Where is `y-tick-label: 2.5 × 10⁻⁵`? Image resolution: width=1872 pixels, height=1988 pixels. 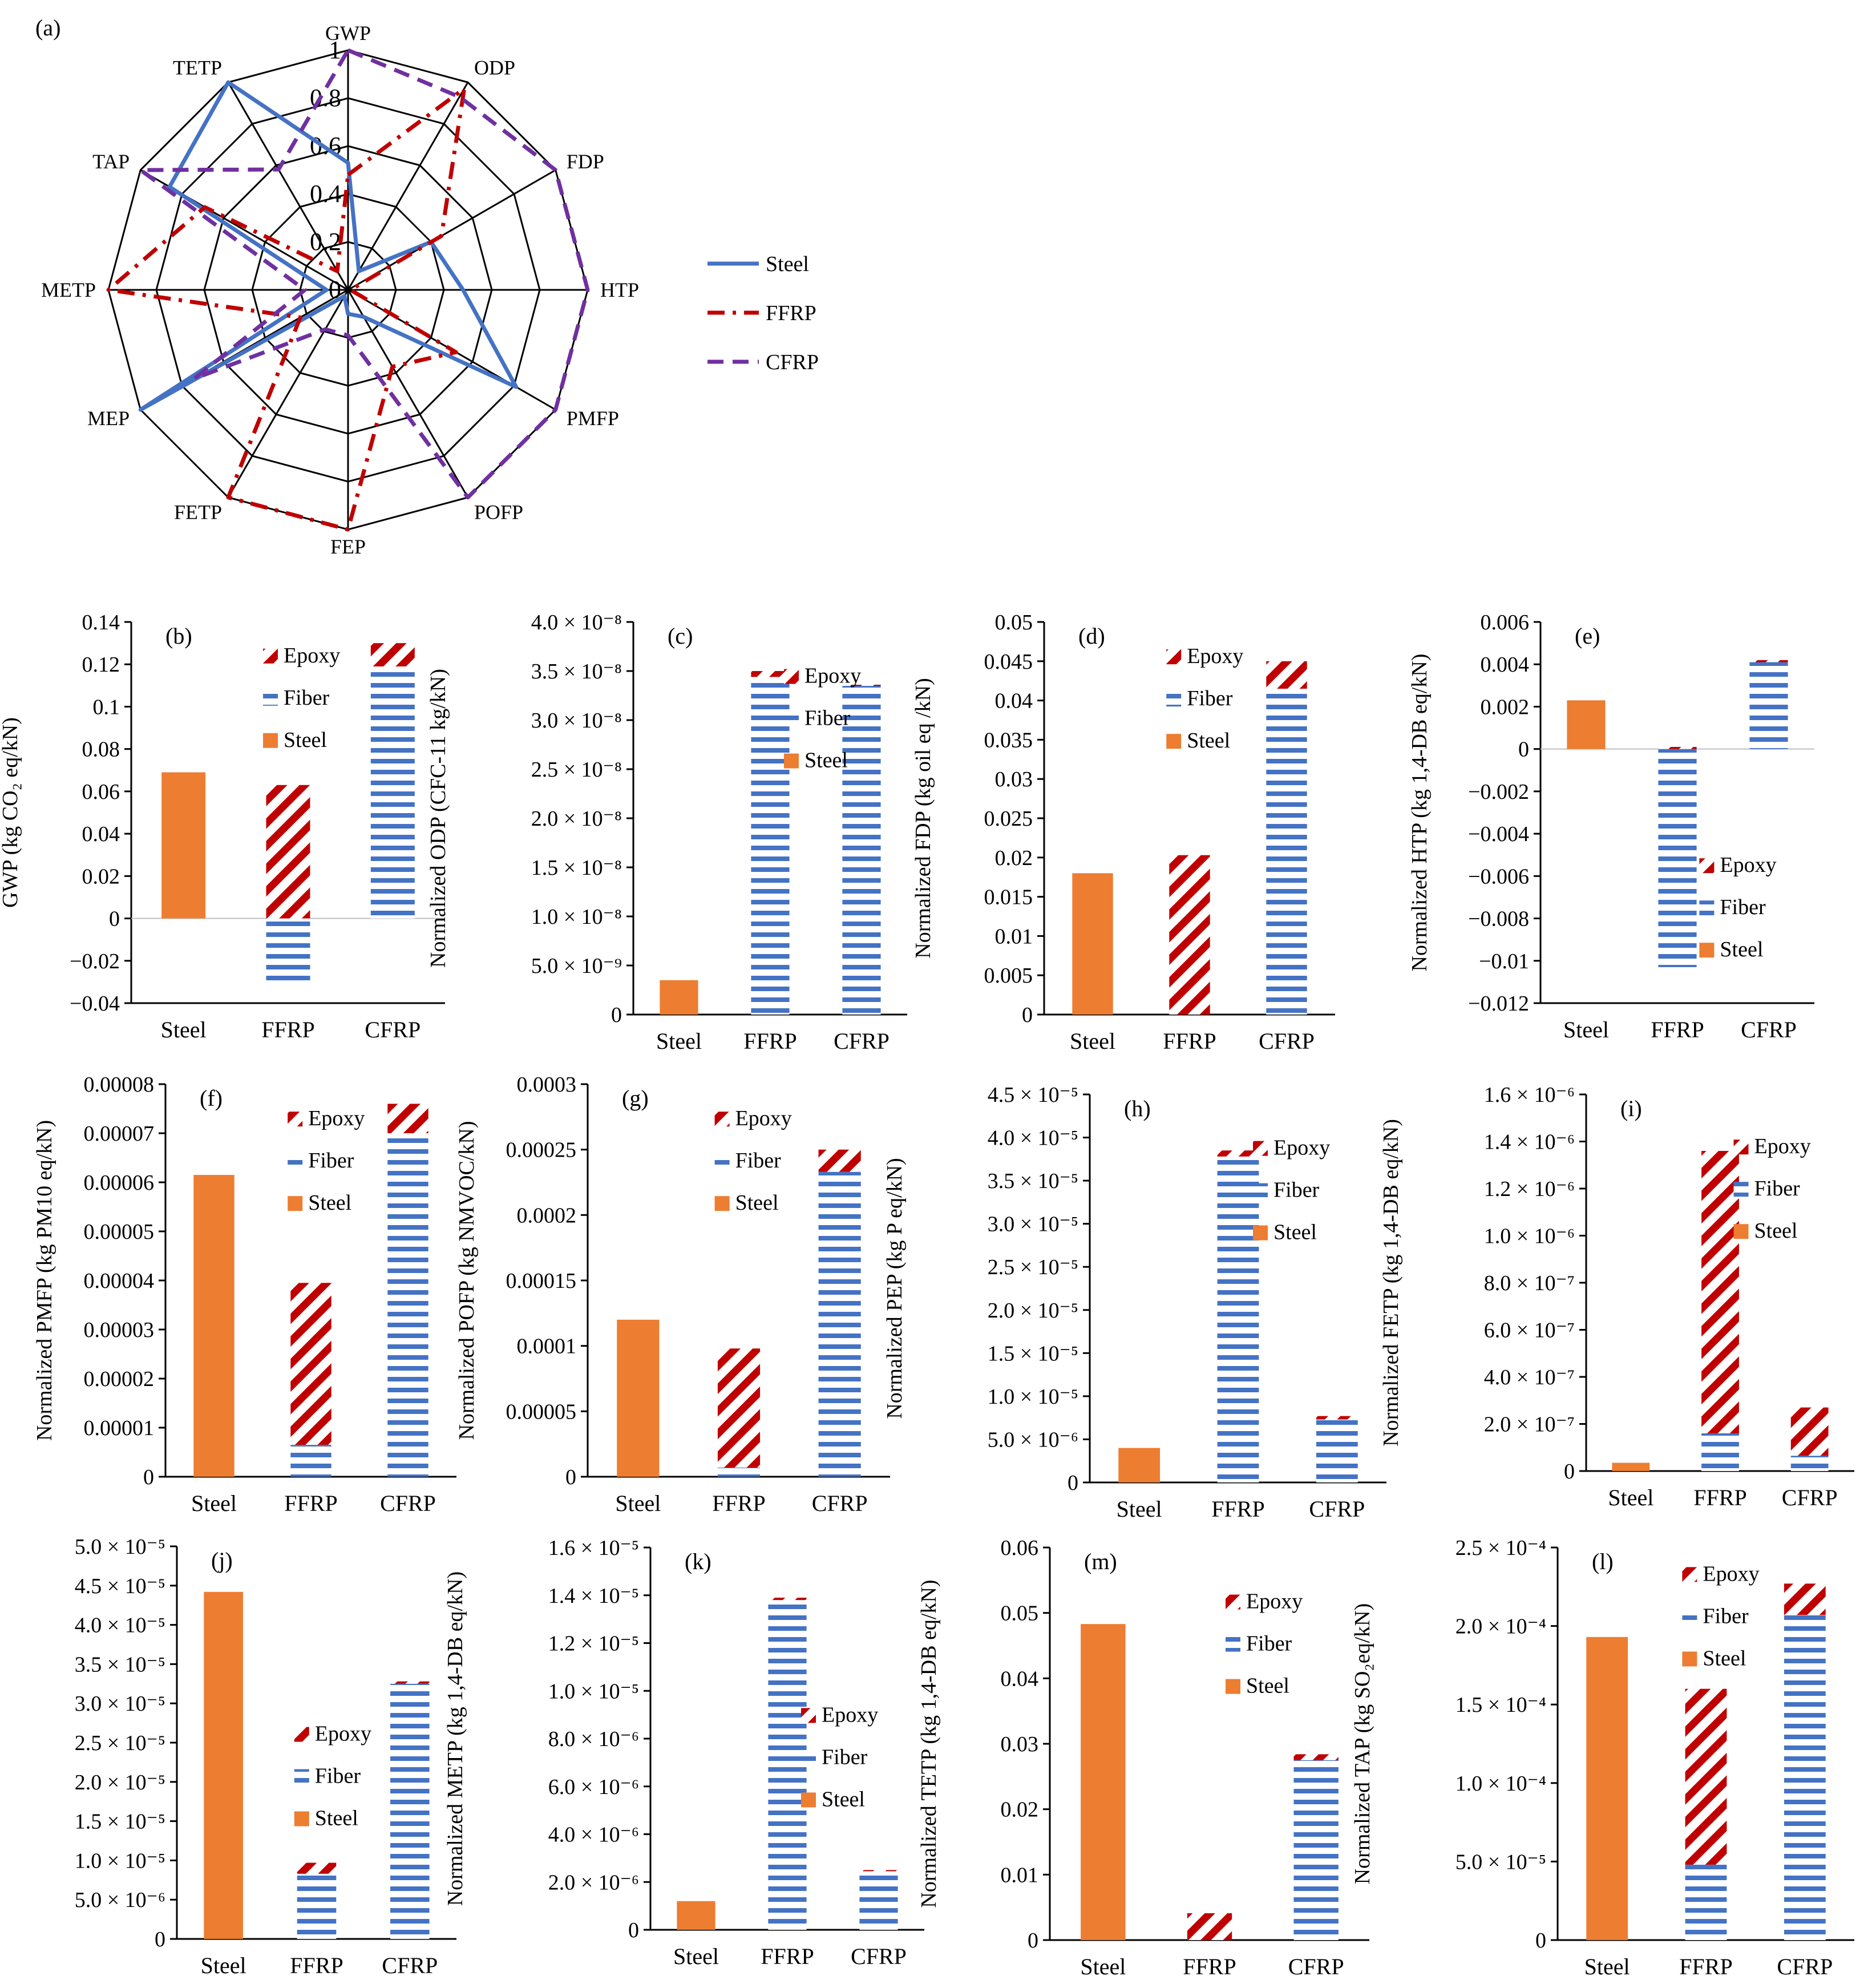
y-tick-label: 2.5 × 10⁻⁵ is located at coordinates (1033, 1267).